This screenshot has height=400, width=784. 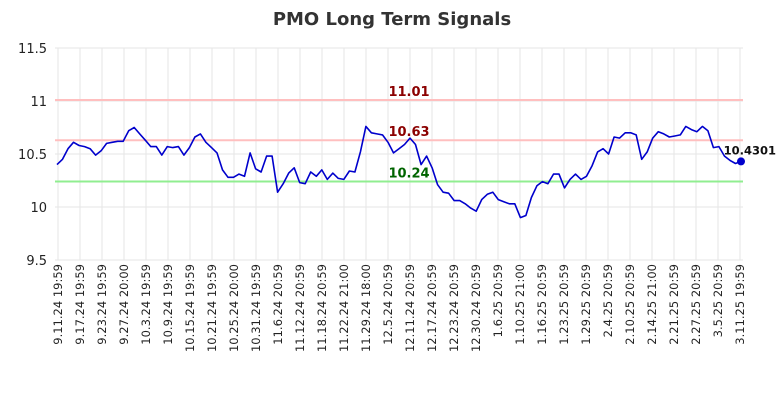 What do you see at coordinates (32, 49) in the screenshot?
I see `y-tick-label: 11.5` at bounding box center [32, 49].